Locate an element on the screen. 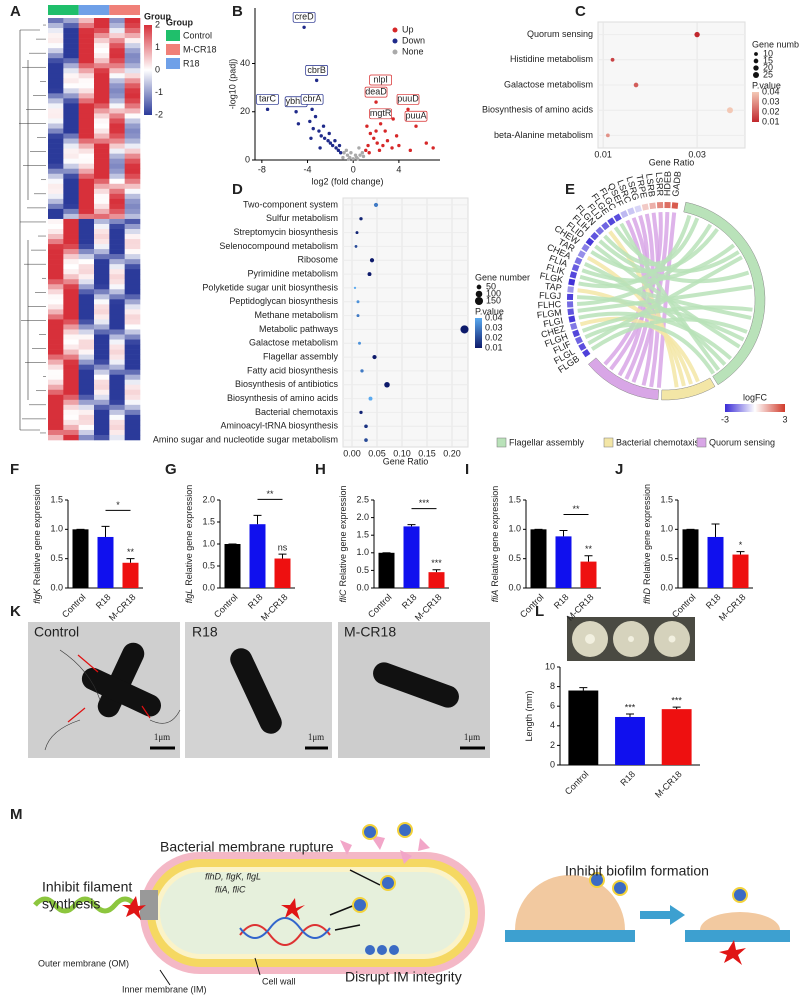 This screenshot has height=1008, width=799. y-axis-label: flgK Relative gene expression is located at coordinates (37, 544).